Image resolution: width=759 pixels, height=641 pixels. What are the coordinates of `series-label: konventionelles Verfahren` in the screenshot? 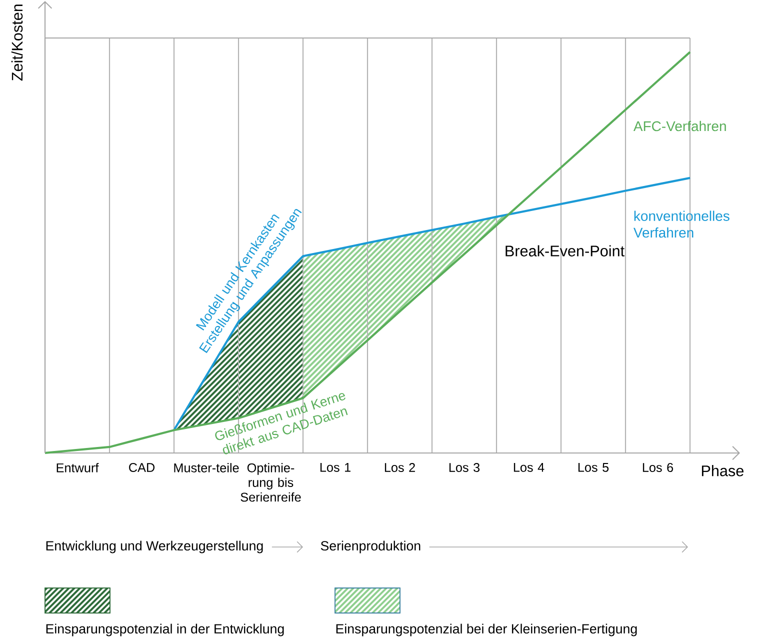 It's located at (682, 224).